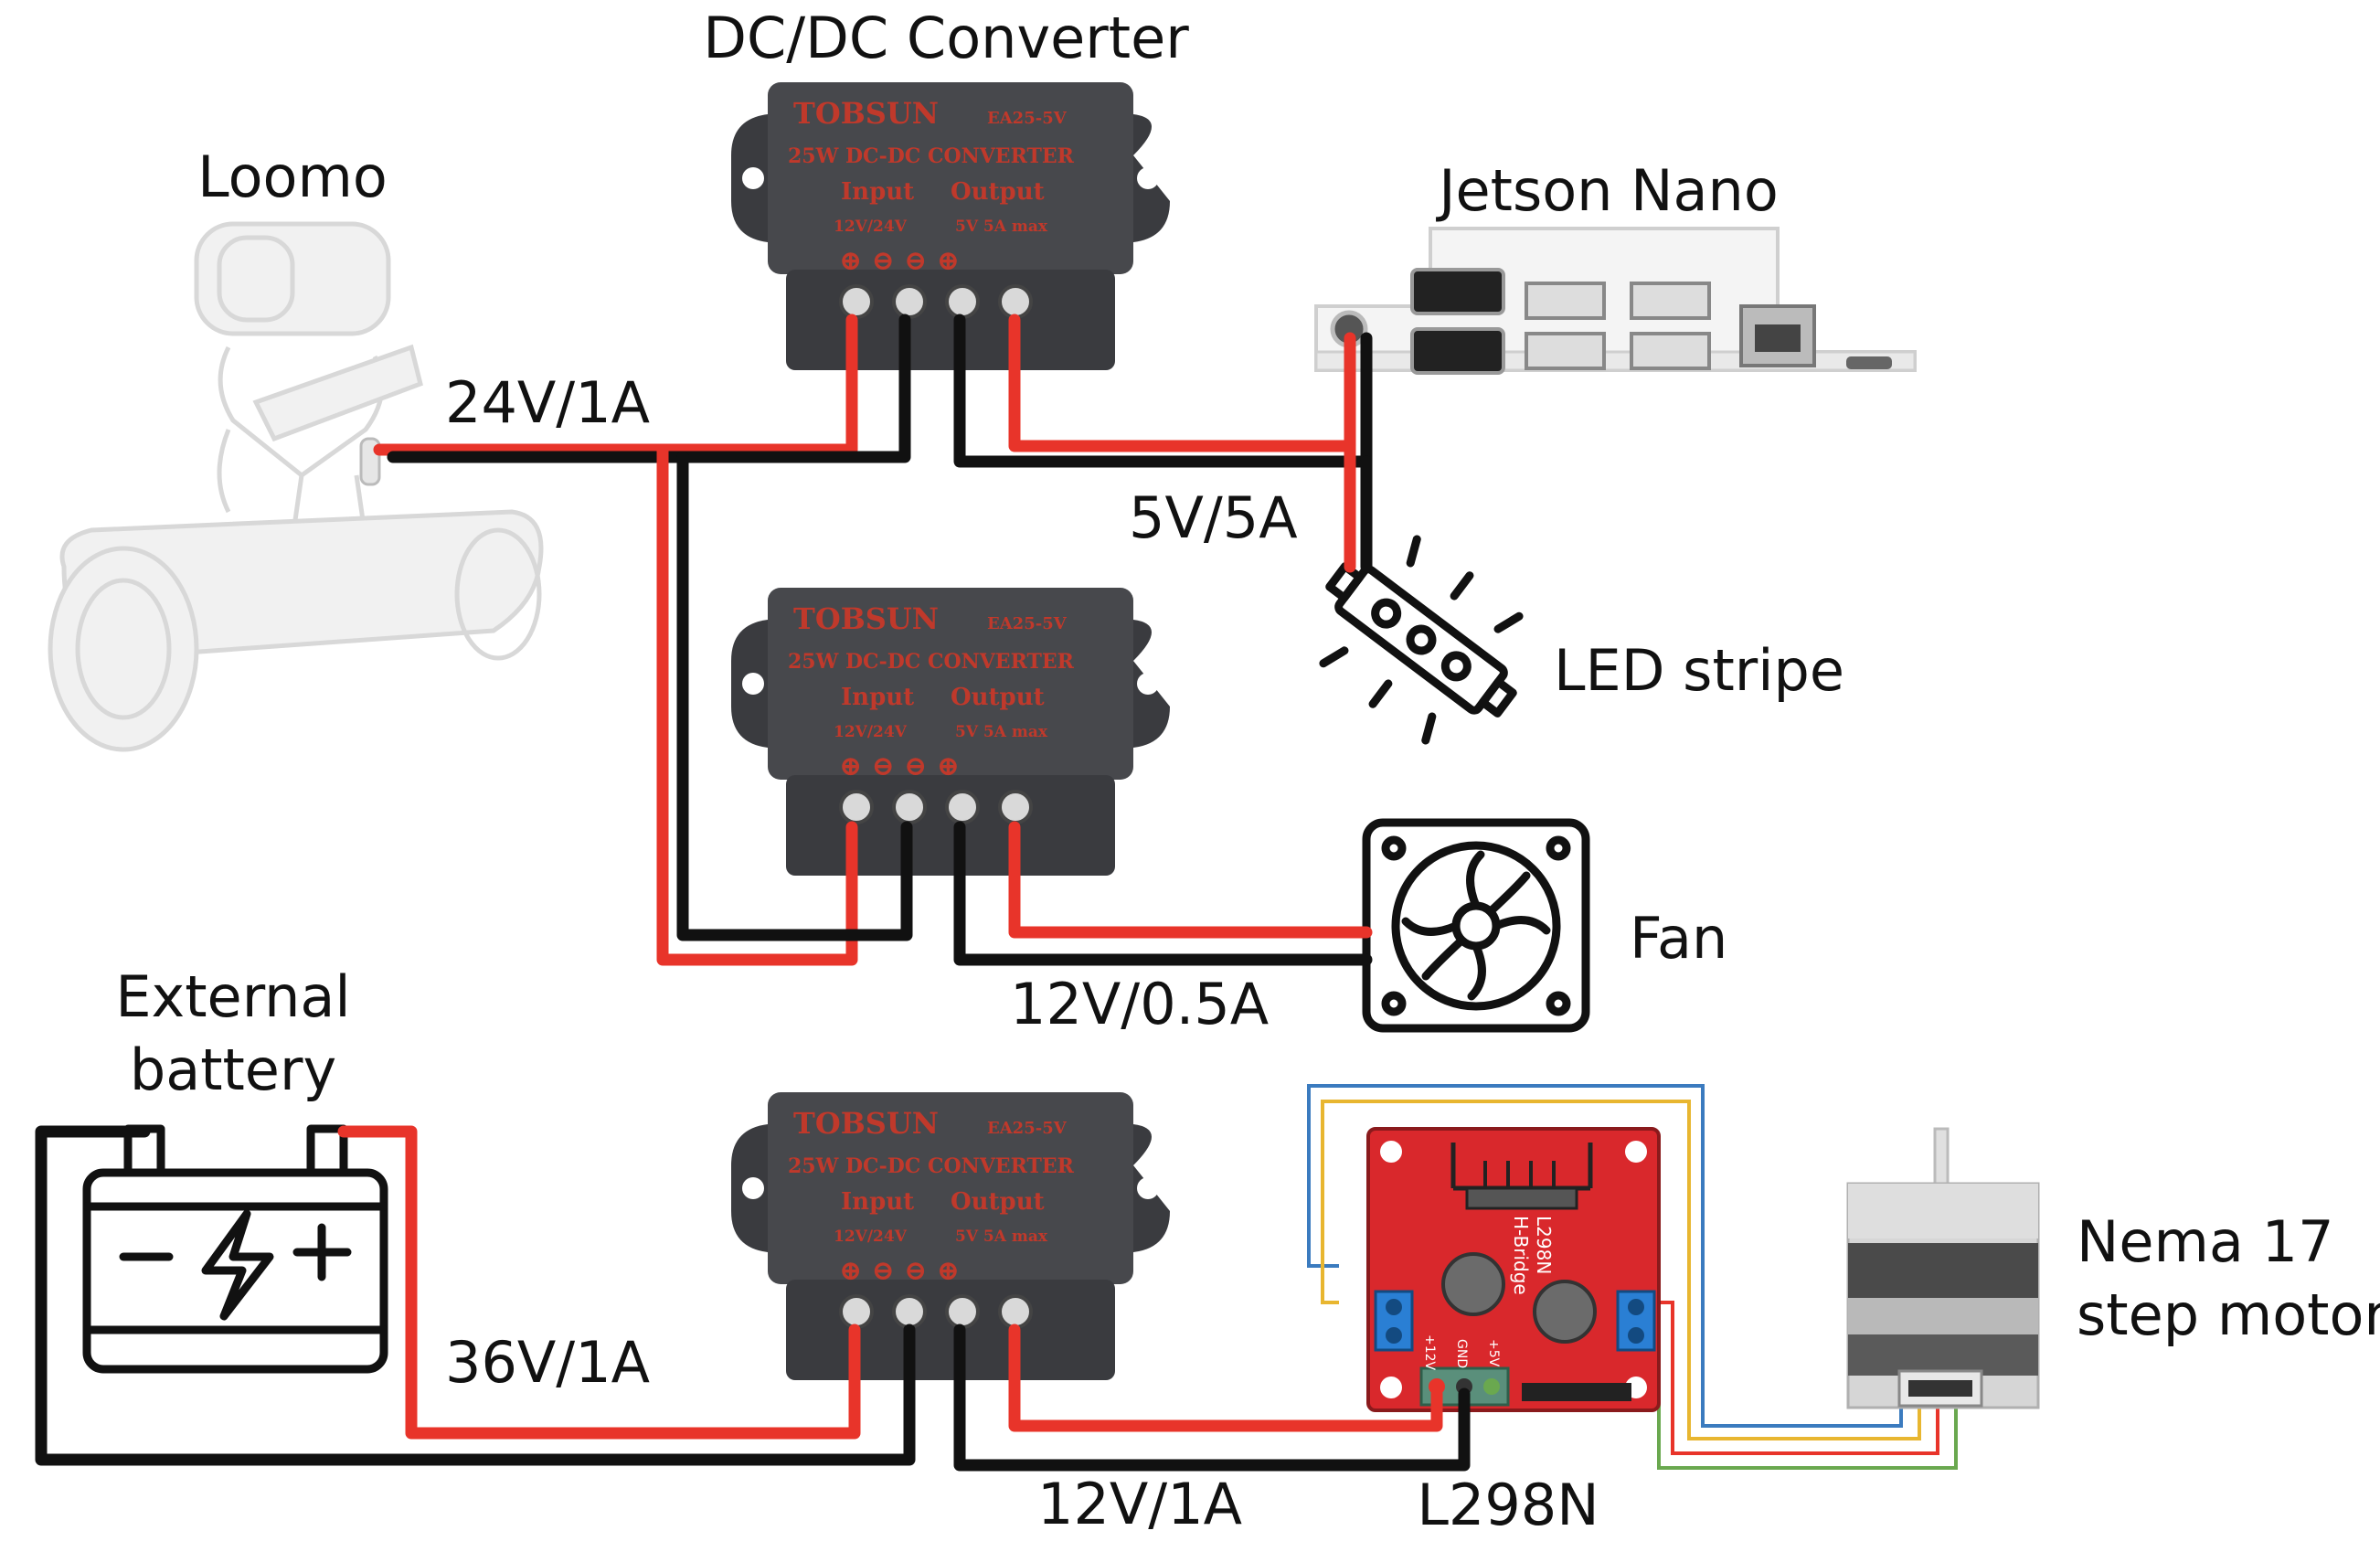 The width and height of the screenshot is (2380, 1552). Describe the element at coordinates (946, 38) in the screenshot. I see `converter-title: DC/DC Converter` at that location.